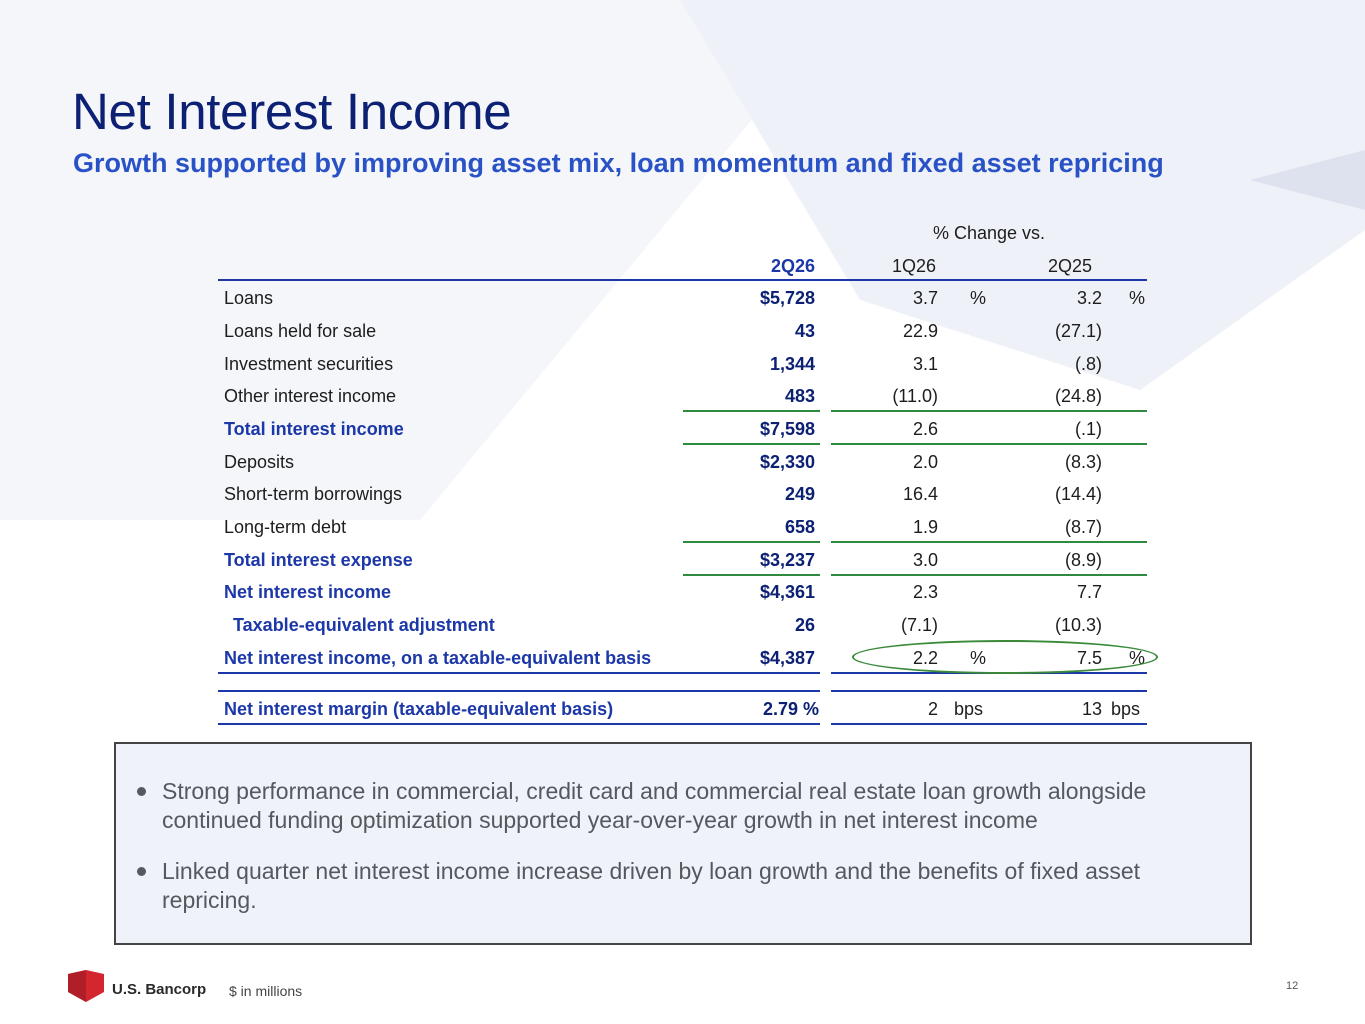 This screenshot has width=1365, height=1024. Describe the element at coordinates (920, 494) in the screenshot. I see `row-change-q: 16.4` at that location.